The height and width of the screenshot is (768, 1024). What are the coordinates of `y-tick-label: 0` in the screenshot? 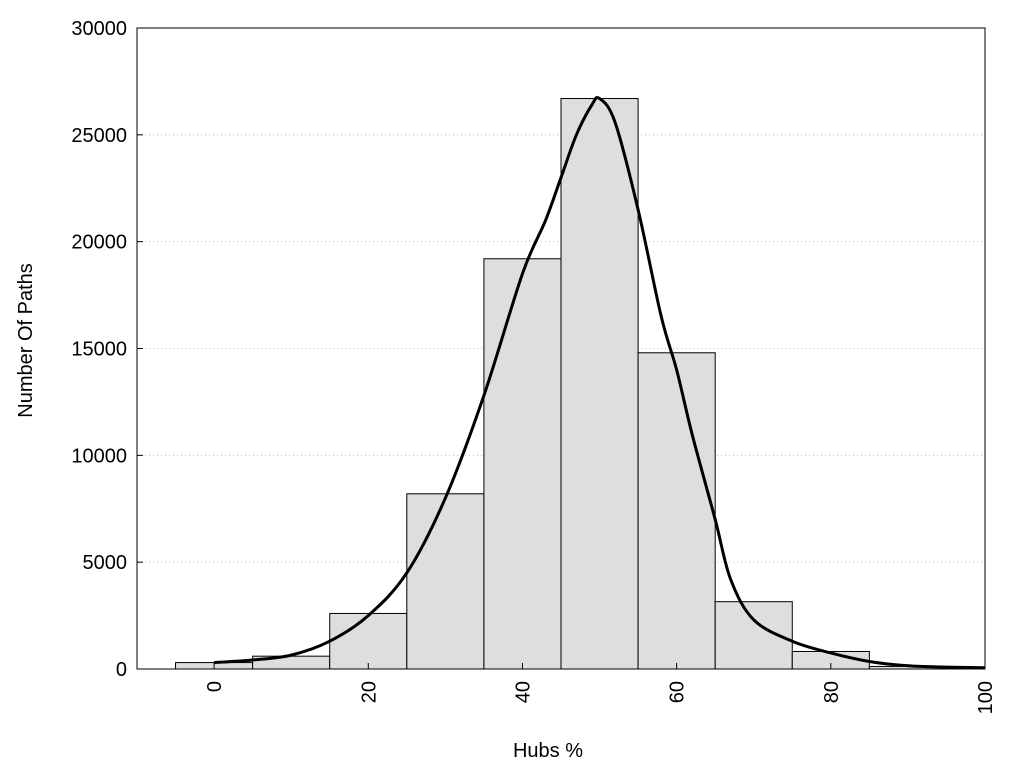 It's located at (121, 670).